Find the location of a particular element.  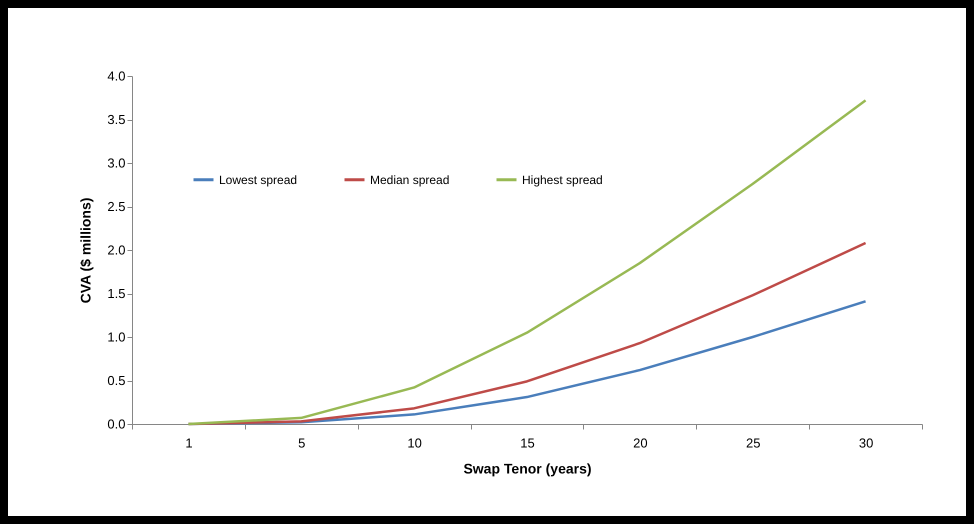

x-tick-label: 30 is located at coordinates (866, 443).